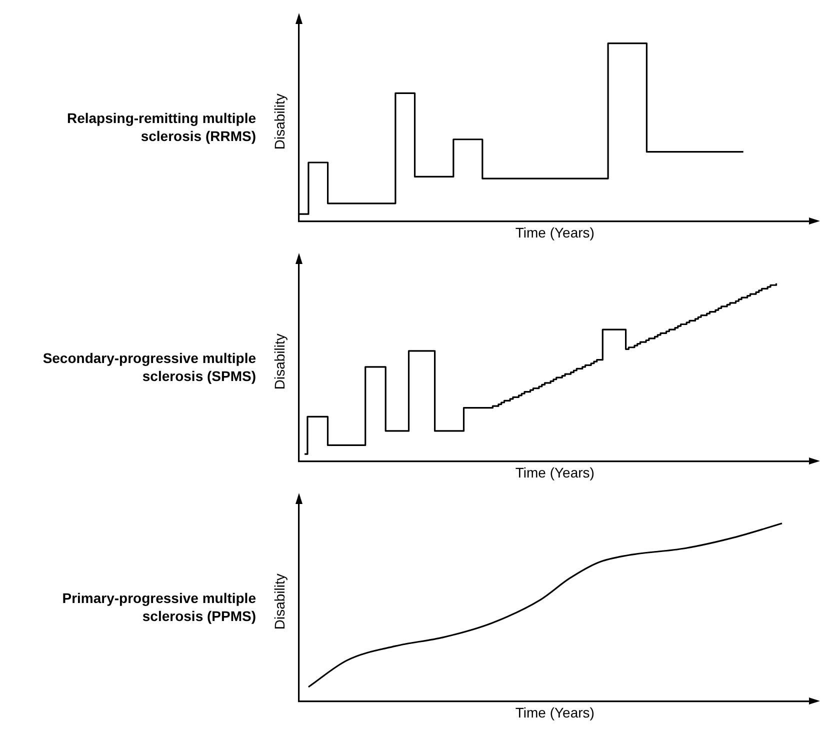 The width and height of the screenshot is (831, 736). Describe the element at coordinates (159, 607) in the screenshot. I see `text: Primary-progressive multiple sclerosis (PPMS)` at that location.